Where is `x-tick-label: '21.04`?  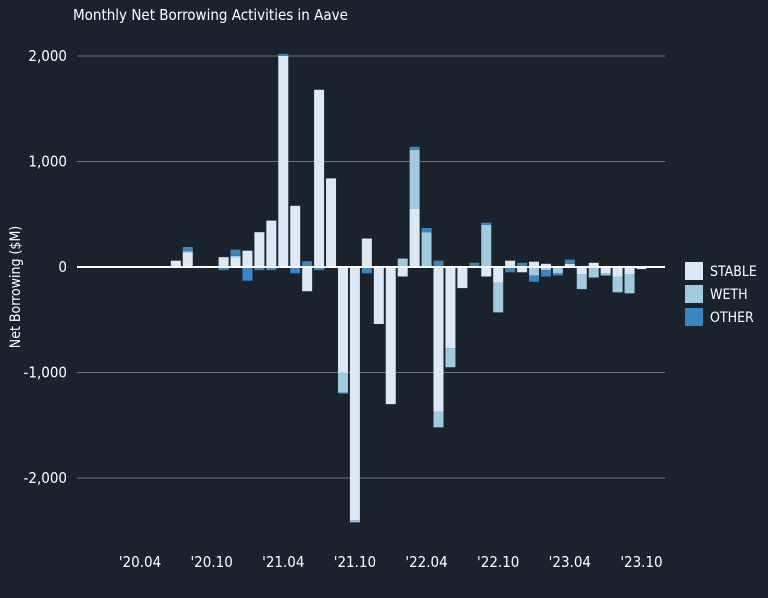 x-tick-label: '21.04 is located at coordinates (283, 562).